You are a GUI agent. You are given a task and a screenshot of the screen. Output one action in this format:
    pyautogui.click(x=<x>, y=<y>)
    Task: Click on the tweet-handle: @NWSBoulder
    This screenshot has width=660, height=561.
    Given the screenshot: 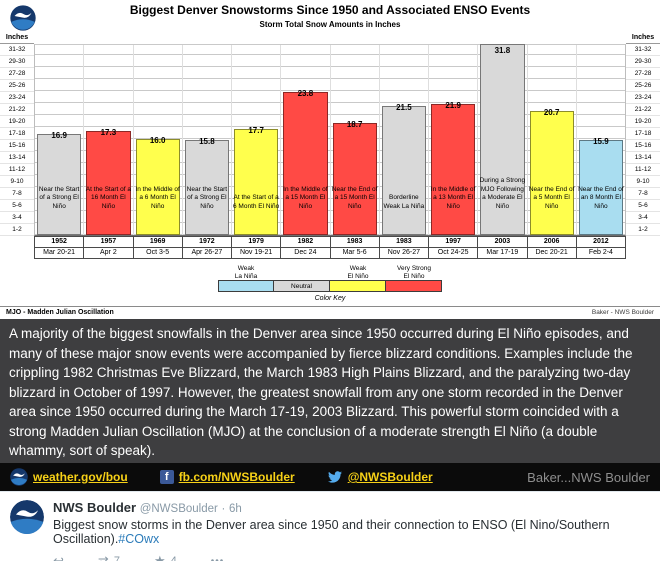 What is the action you would take?
    pyautogui.click(x=178, y=509)
    